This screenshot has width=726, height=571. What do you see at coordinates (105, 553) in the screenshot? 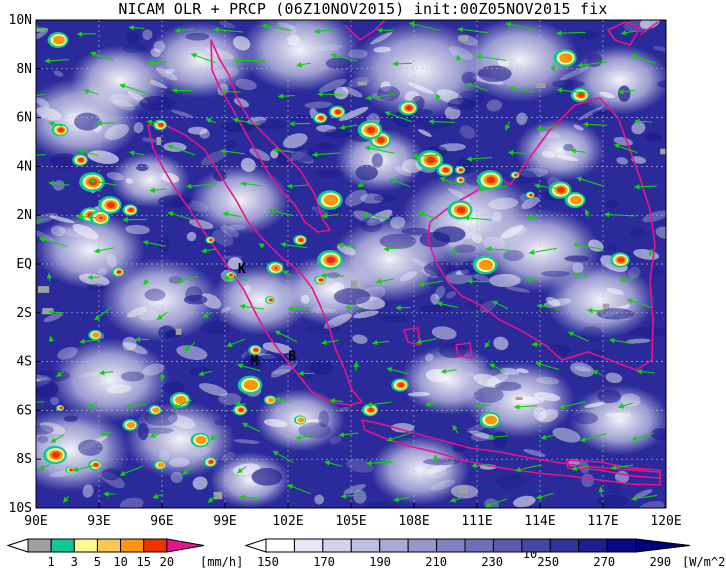
I see `precip-colorbar: 1 3 5 10 15 20` at bounding box center [105, 553].